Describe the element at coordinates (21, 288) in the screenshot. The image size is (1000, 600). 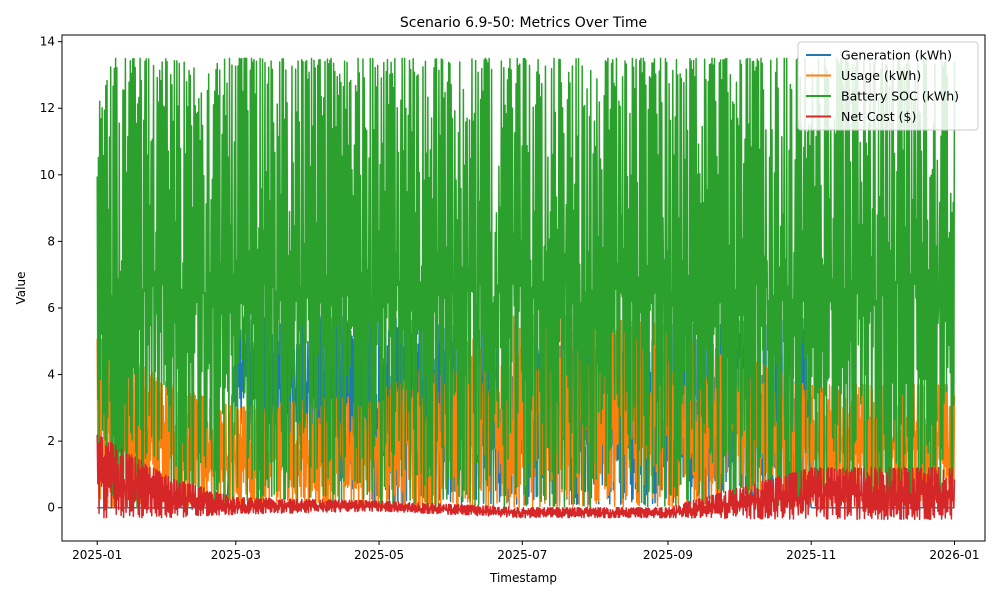
I see `y-axis-label: Value` at that location.